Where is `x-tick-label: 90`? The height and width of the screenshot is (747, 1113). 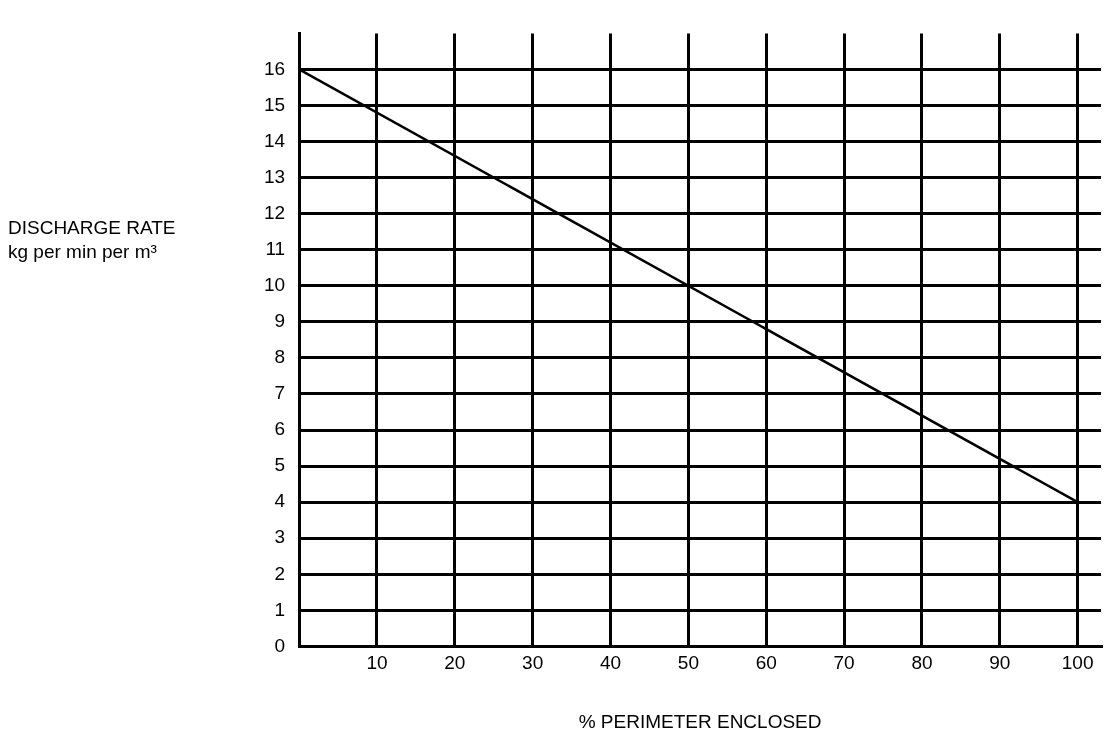 x-tick-label: 90 is located at coordinates (1000, 663).